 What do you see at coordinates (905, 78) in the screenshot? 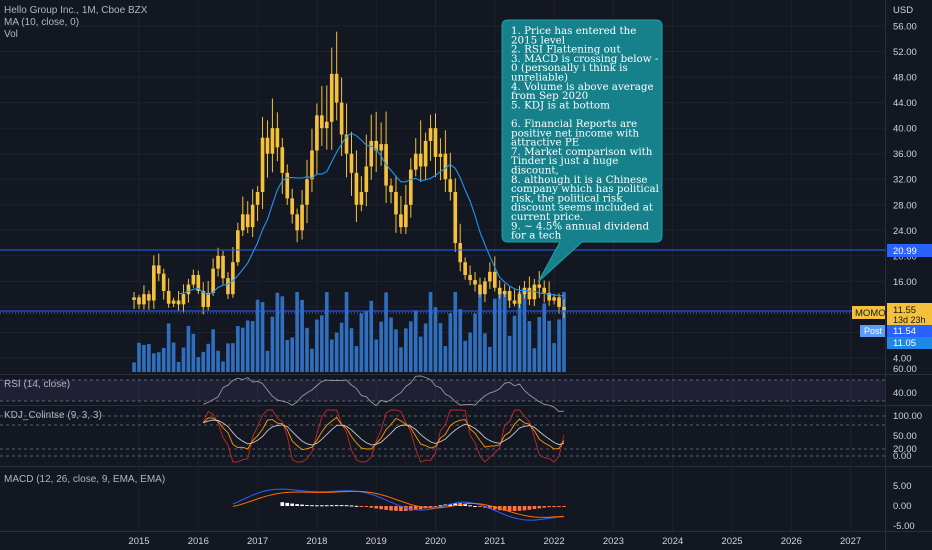
I see `price-tick: 48.00` at bounding box center [905, 78].